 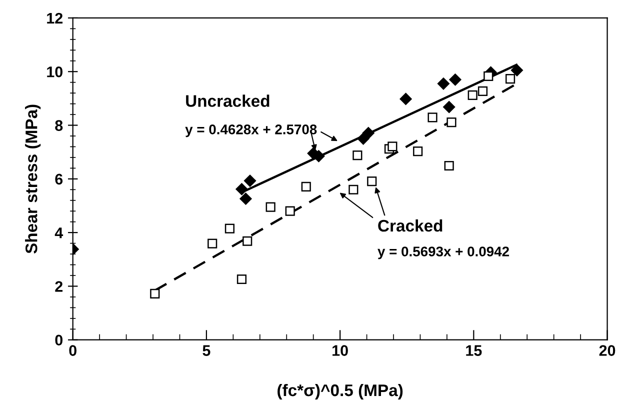 I want to click on x-axis-title: (fc*σ)^0.5 (MPa), so click(x=340, y=392).